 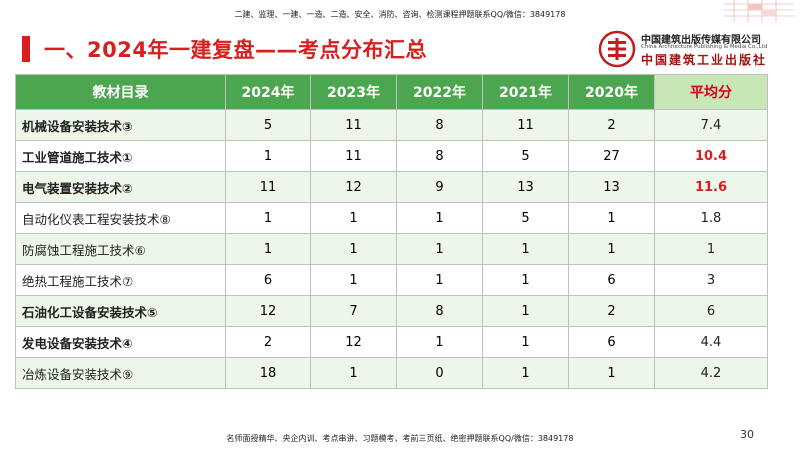 I want to click on table-row: 机械设备安装技术③ 5 11 8 11 2 7.4, so click(x=391, y=125).